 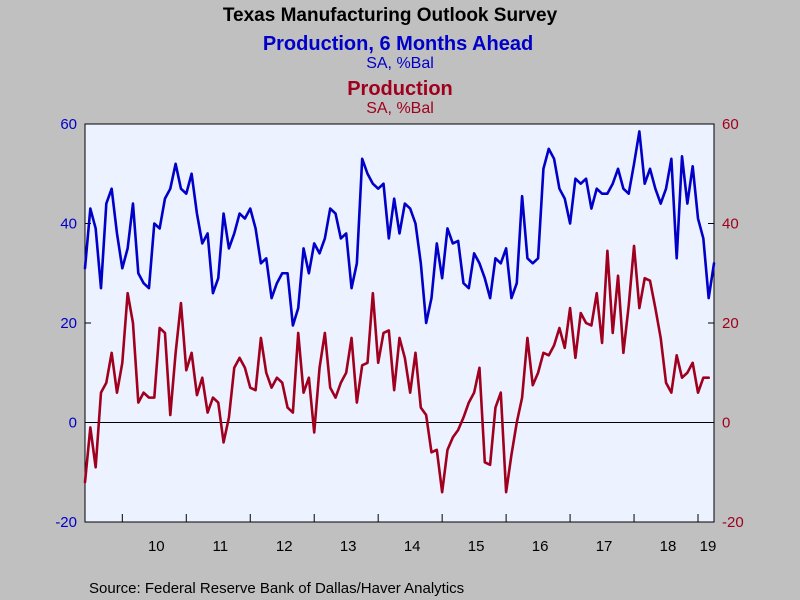 I want to click on y-left-tick-label: 0, so click(x=73, y=423).